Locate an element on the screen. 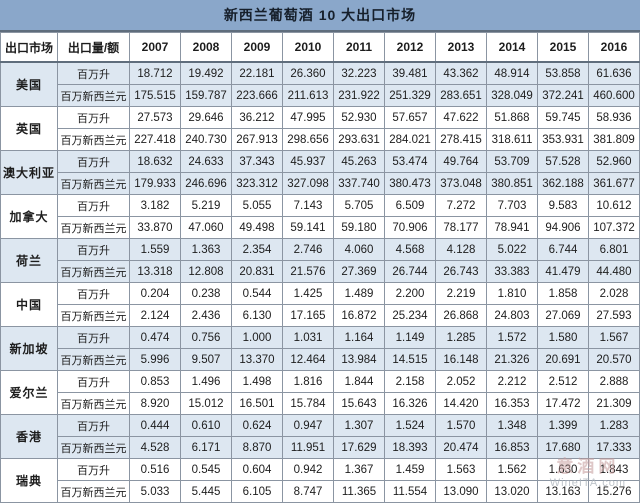 This screenshot has width=640, height=503. value-cell: 380.851 is located at coordinates (512, 183).